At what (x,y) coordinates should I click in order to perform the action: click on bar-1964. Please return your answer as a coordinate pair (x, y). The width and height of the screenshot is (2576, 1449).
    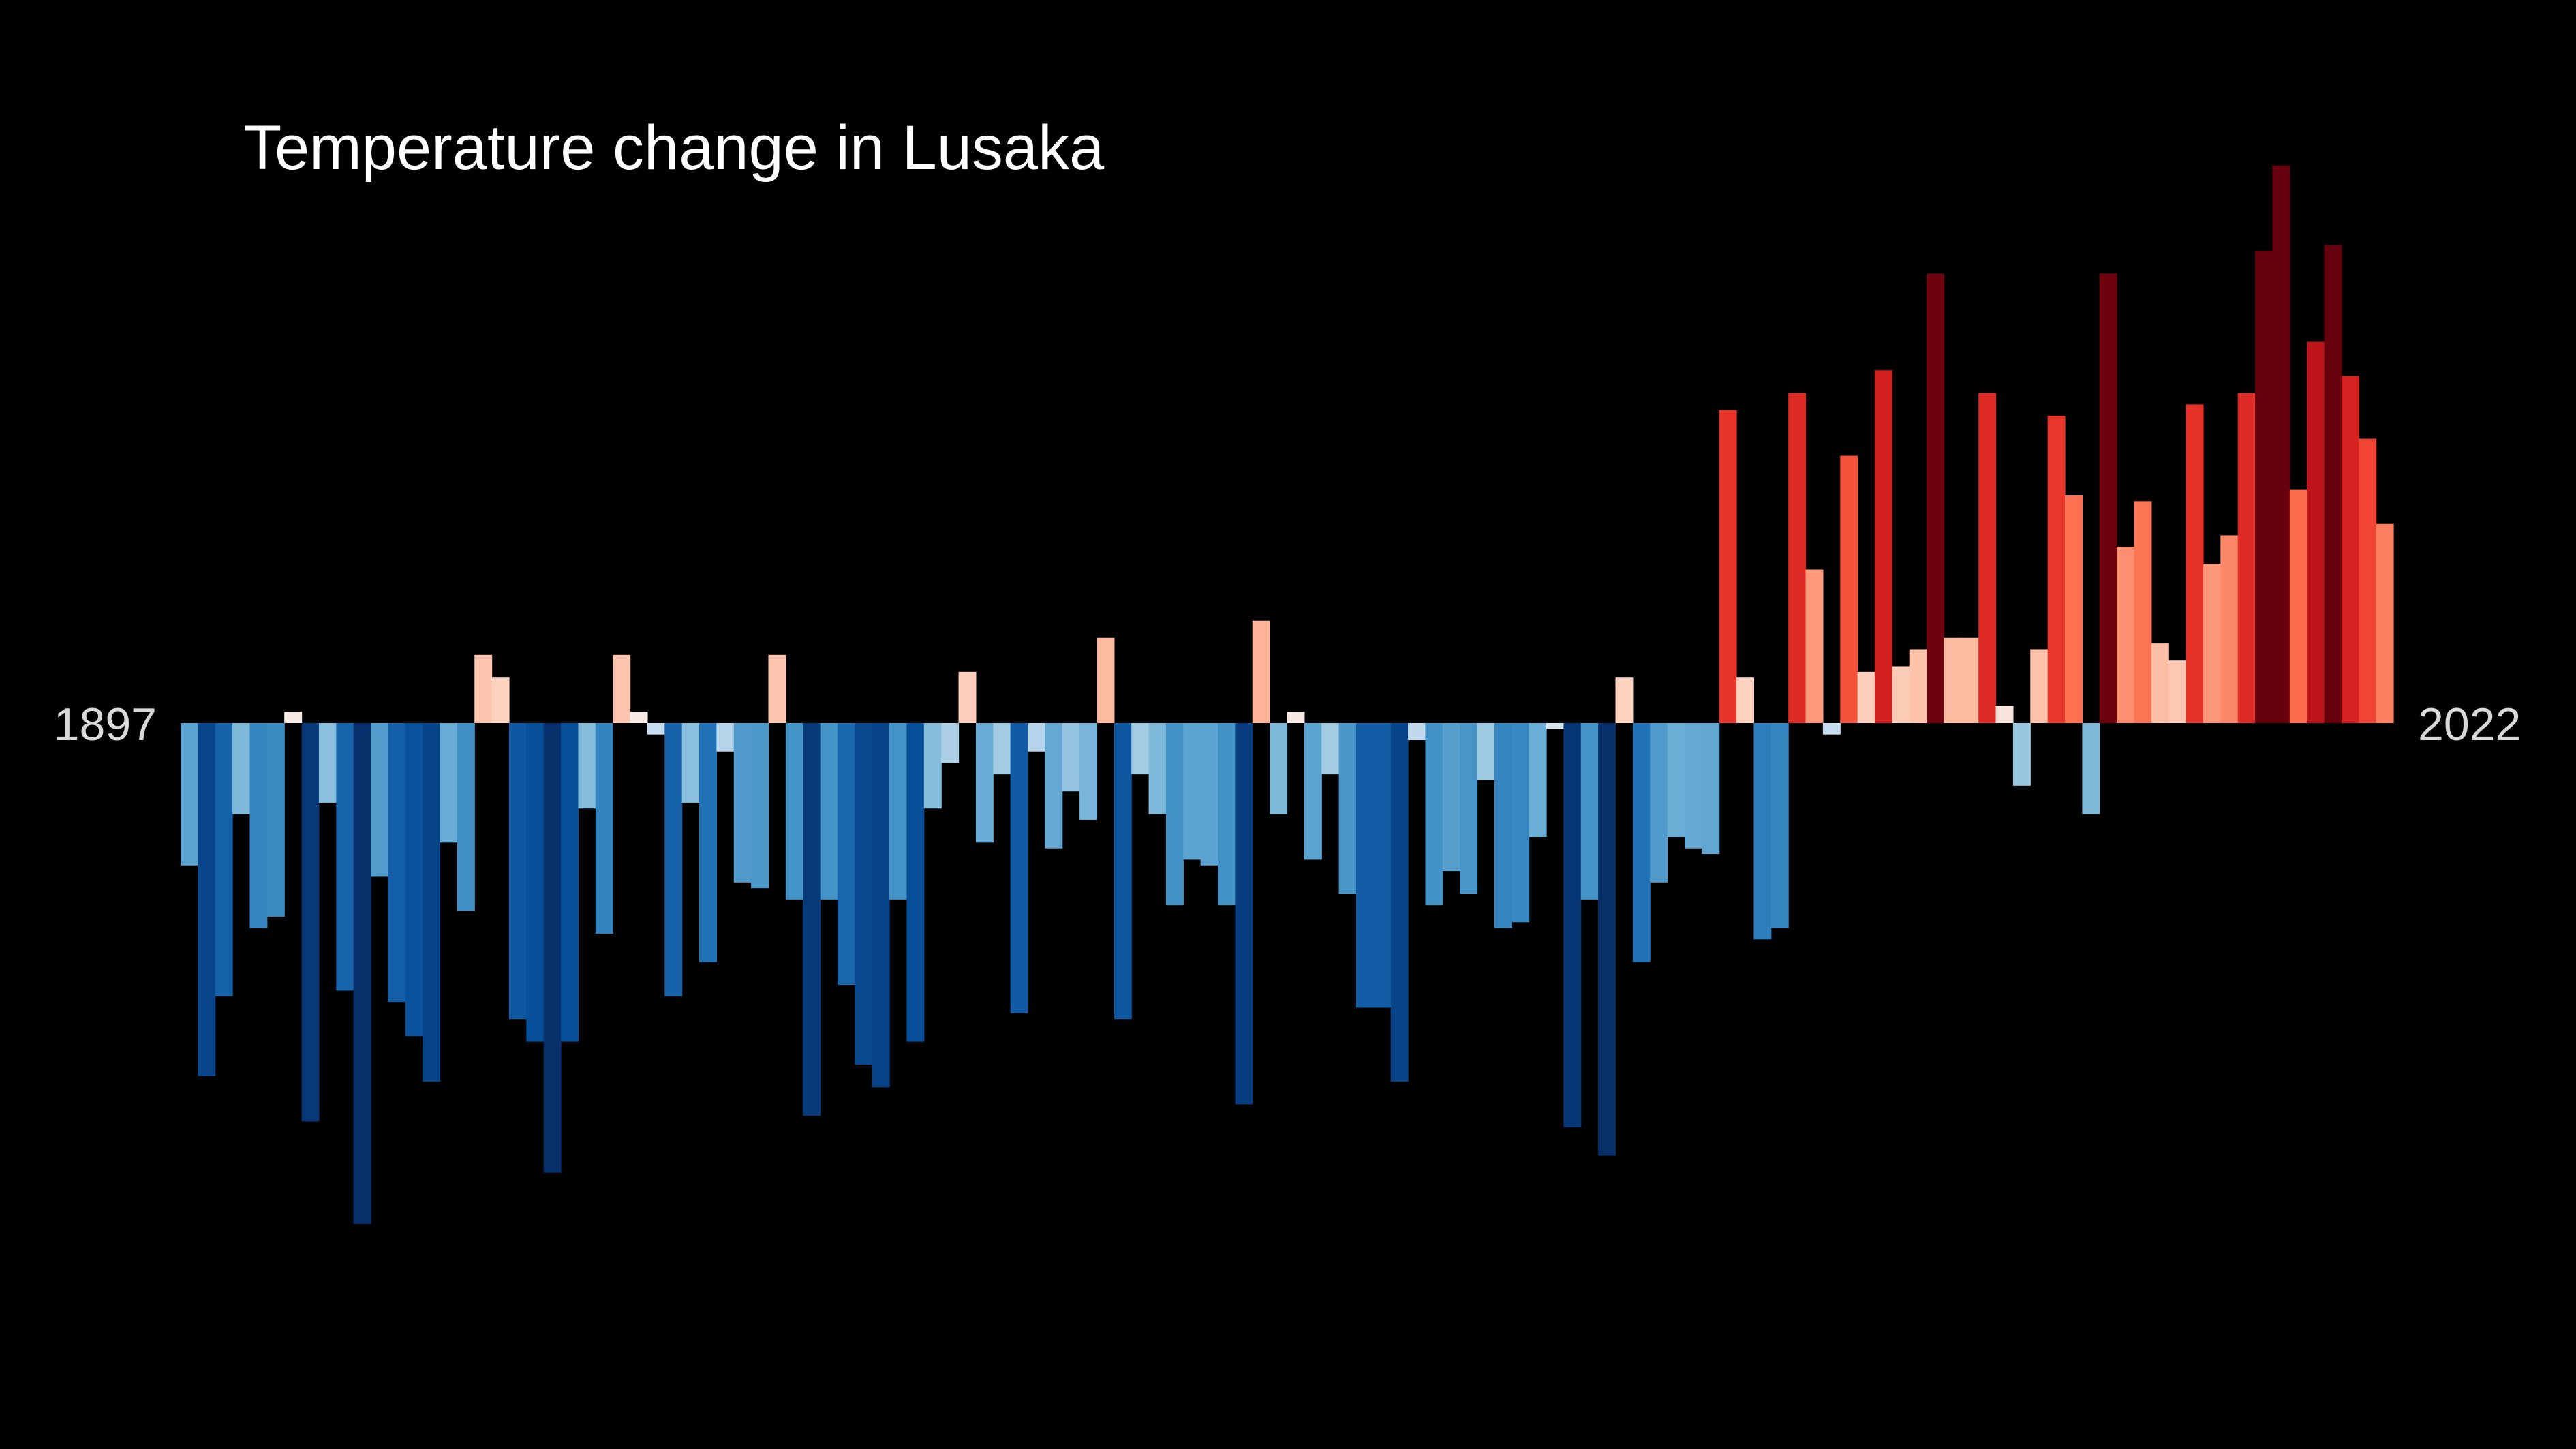
    Looking at the image, I should click on (1347, 809).